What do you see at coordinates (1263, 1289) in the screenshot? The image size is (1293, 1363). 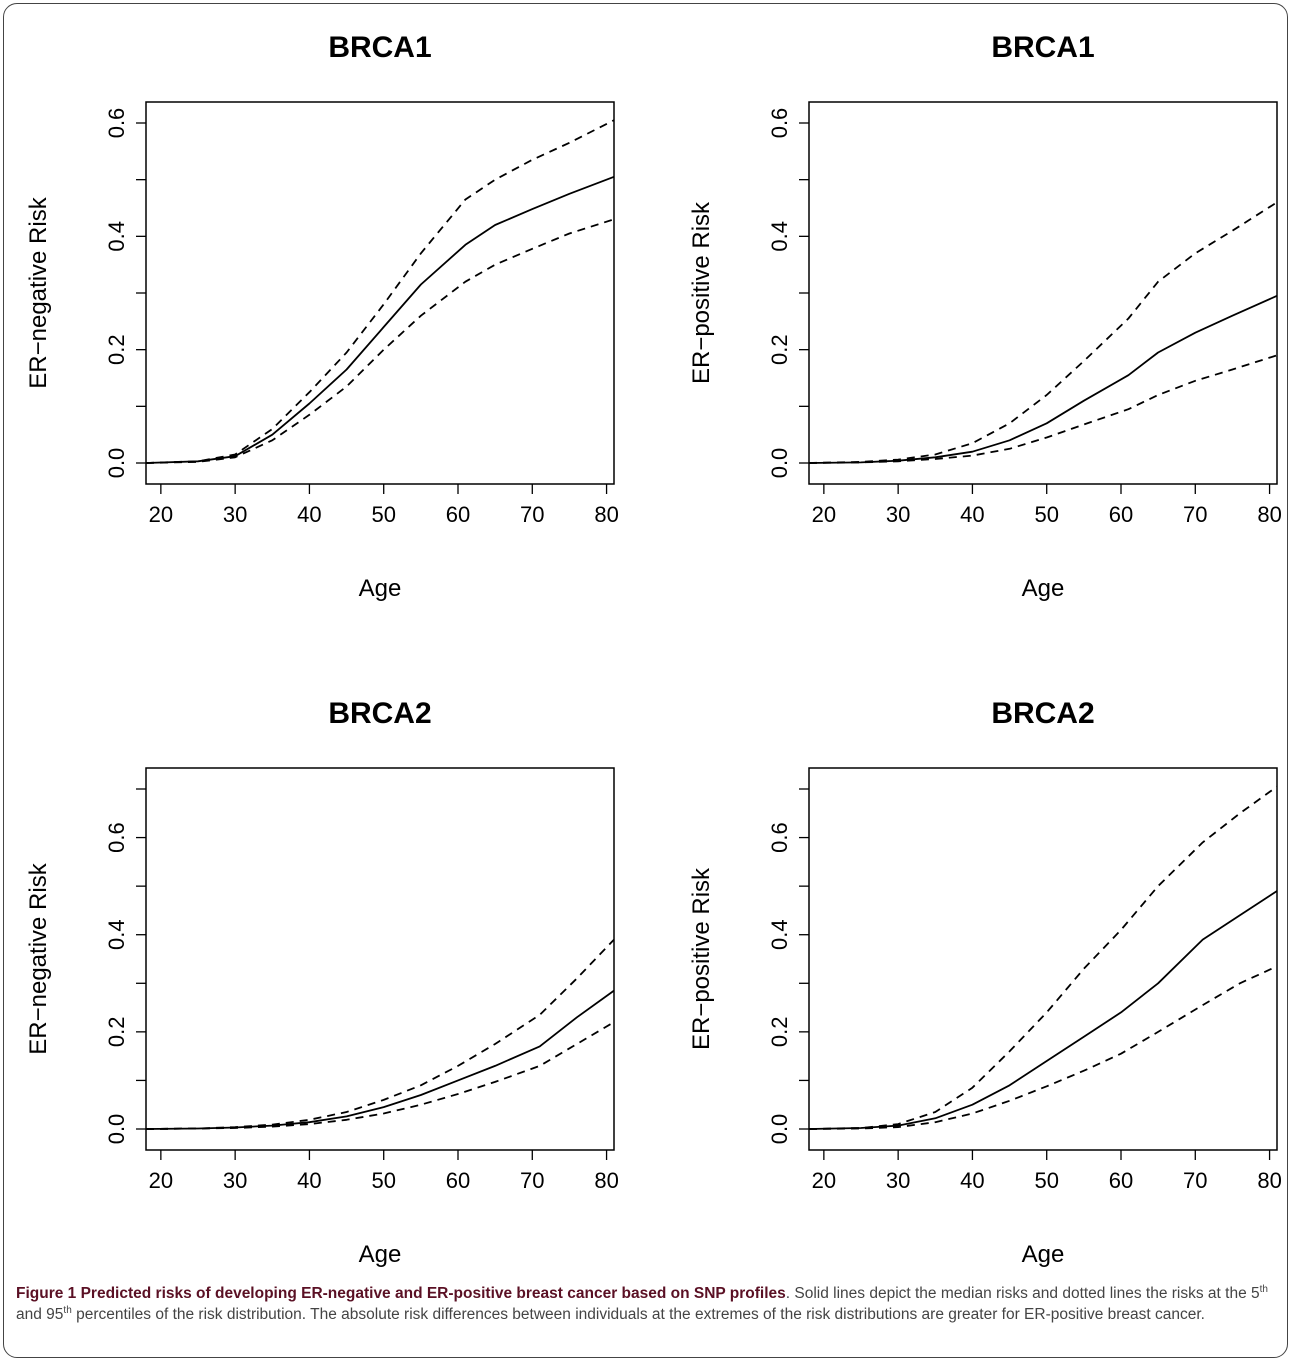 I see `caption-sup-1: th` at bounding box center [1263, 1289].